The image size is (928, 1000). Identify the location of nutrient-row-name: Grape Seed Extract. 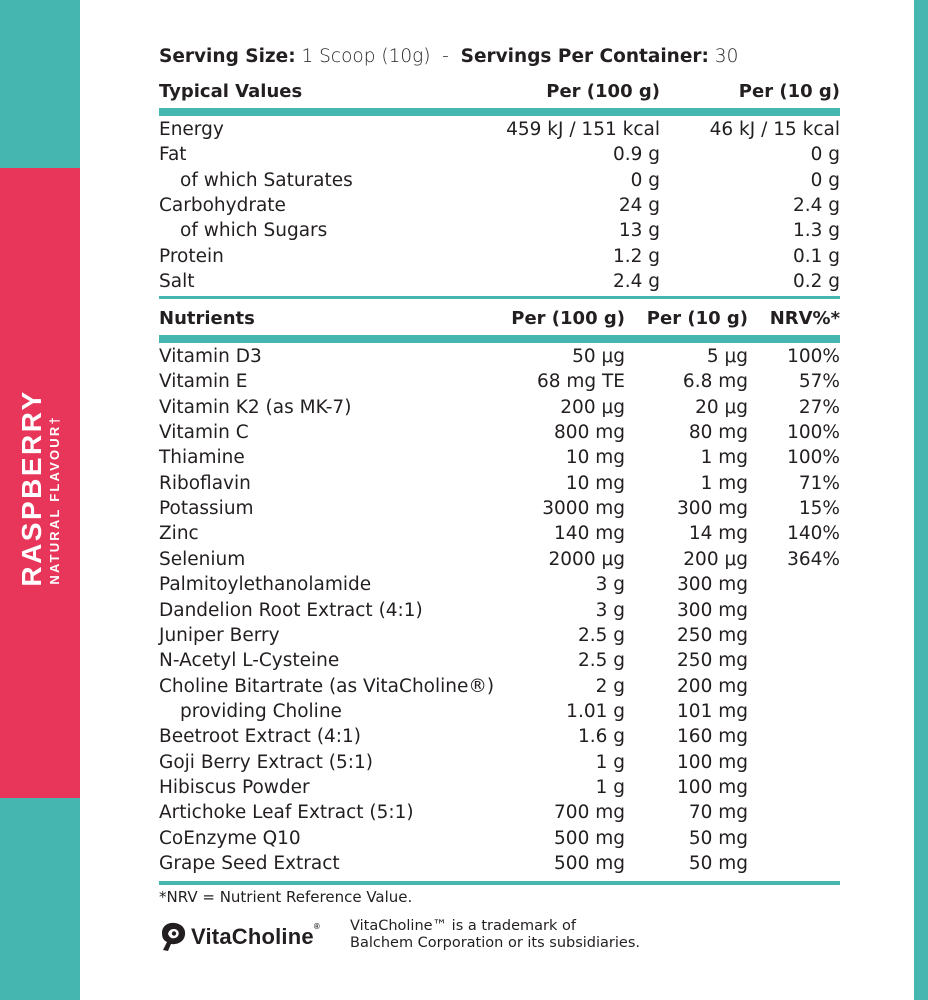
(249, 863).